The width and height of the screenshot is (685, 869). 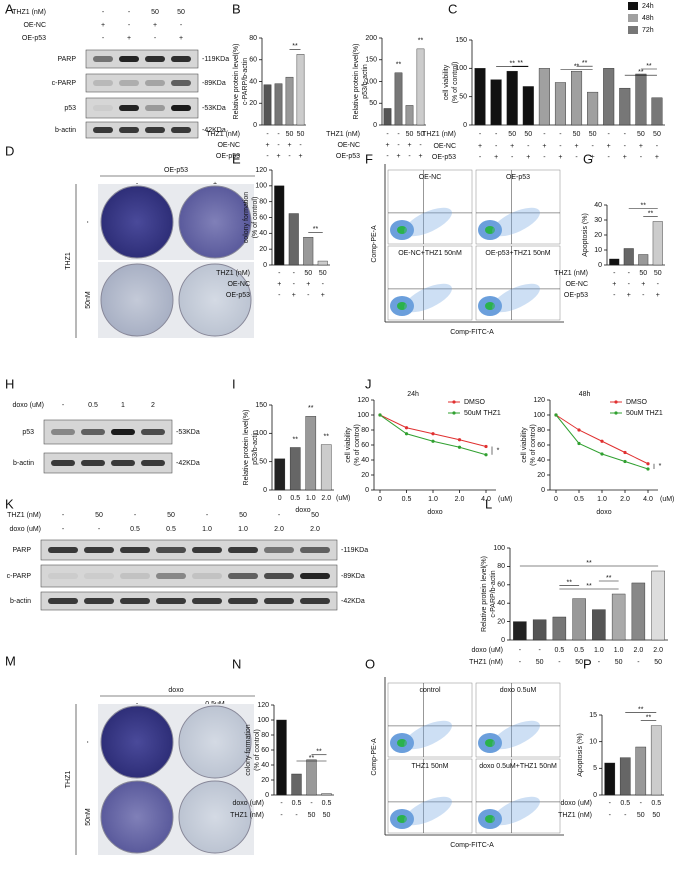 What do you see at coordinates (598, 250) in the screenshot?
I see `y-tick-label: 10` at bounding box center [598, 250].